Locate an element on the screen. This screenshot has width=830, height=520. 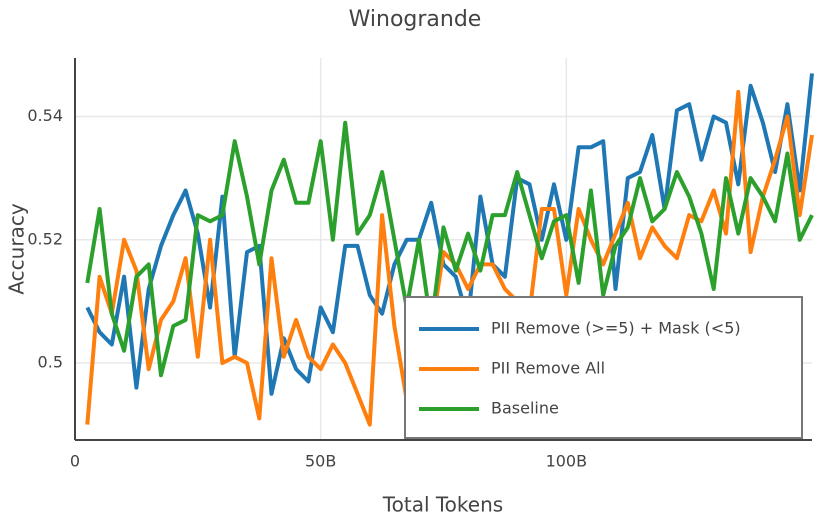
chart-title: Winogrande is located at coordinates (415, 19).